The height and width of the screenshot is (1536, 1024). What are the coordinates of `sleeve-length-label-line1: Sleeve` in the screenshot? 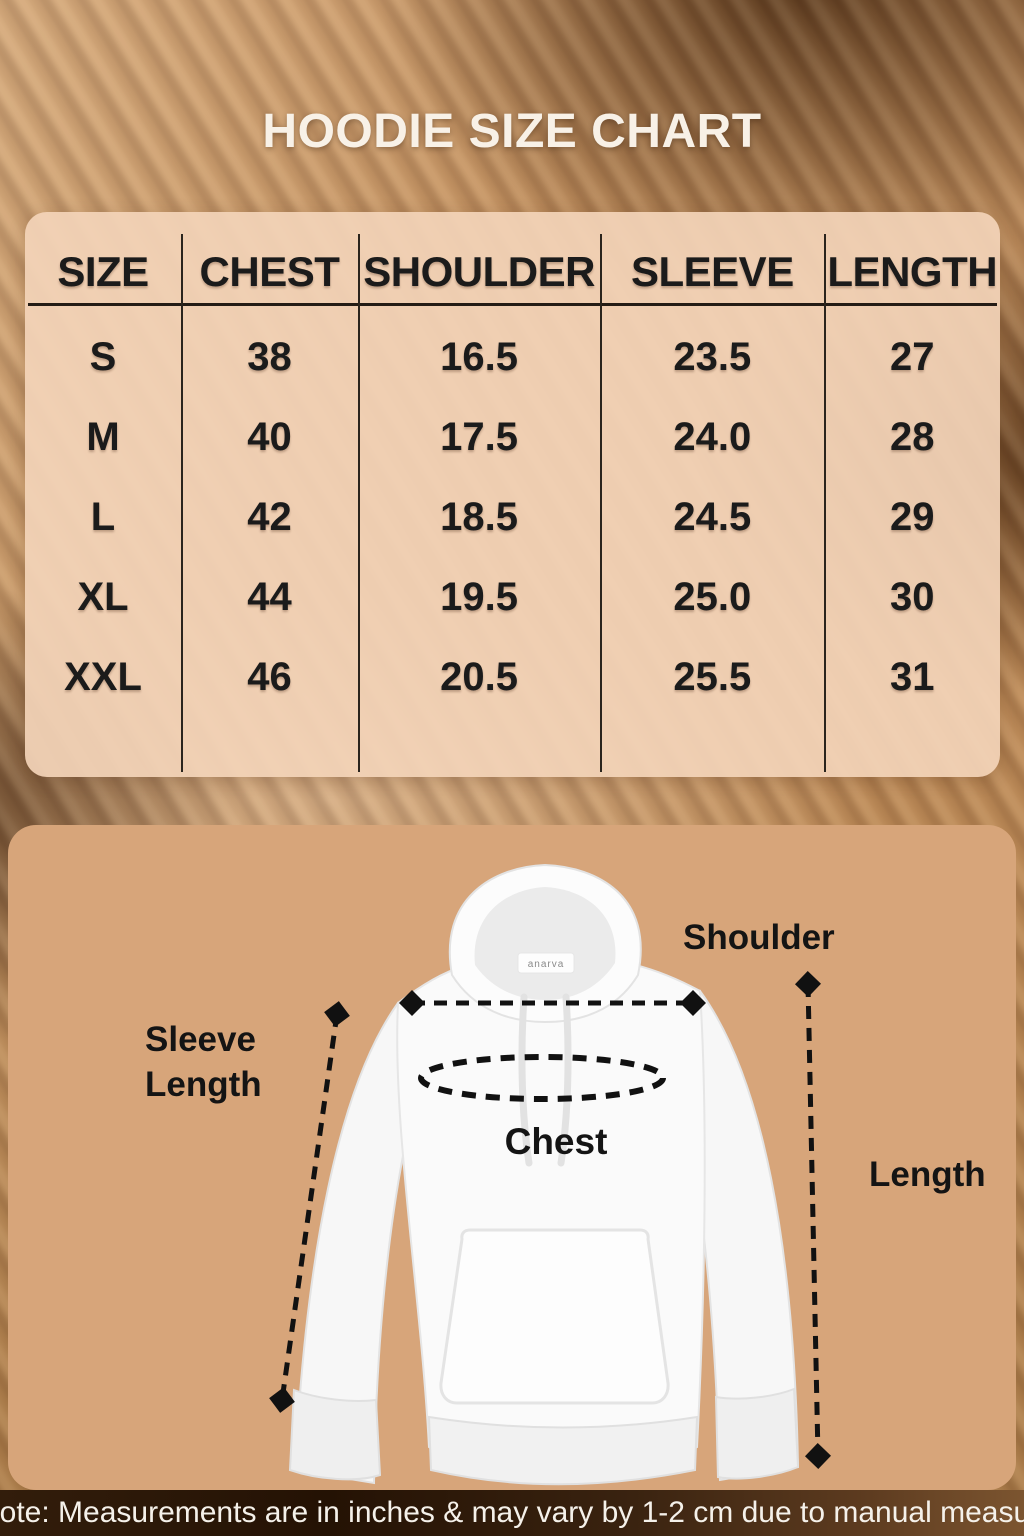 It's located at (200, 1039).